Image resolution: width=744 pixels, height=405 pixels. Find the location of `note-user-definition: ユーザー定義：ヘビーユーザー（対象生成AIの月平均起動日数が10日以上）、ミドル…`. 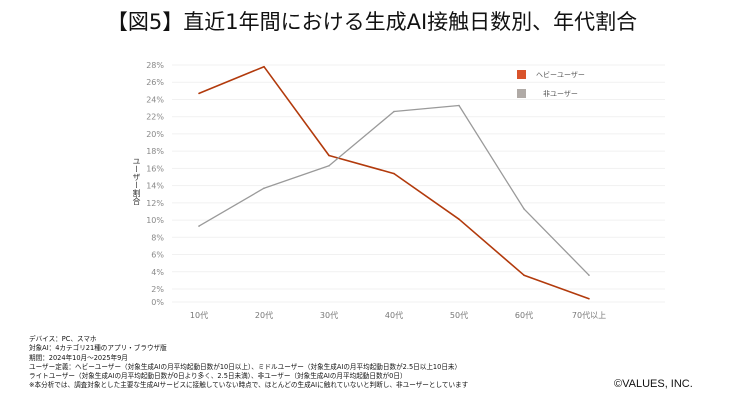

note-user-definition: ユーザー定義：ヘビーユーザー（対象生成AIの月平均起動日数が10日以上）、ミドル… is located at coordinates (245, 366).